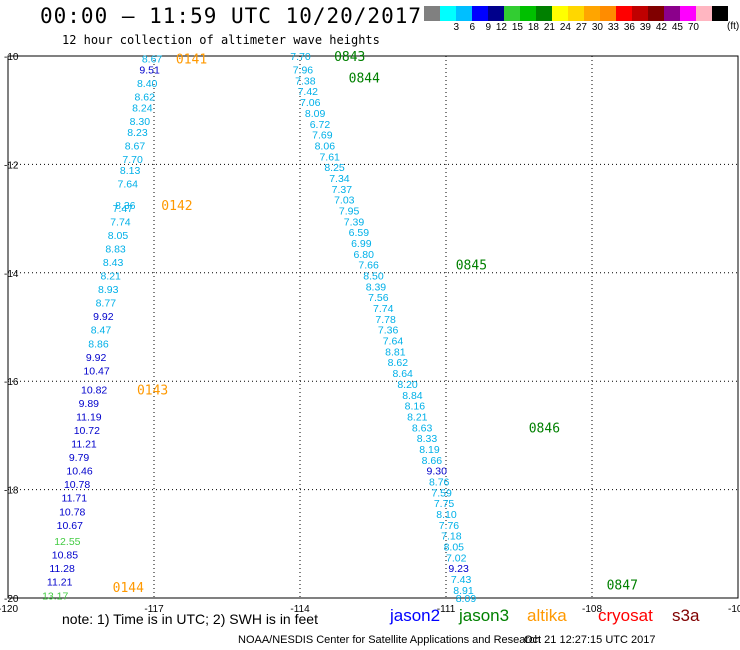  I want to click on pass-time-label: 0143, so click(152, 390).